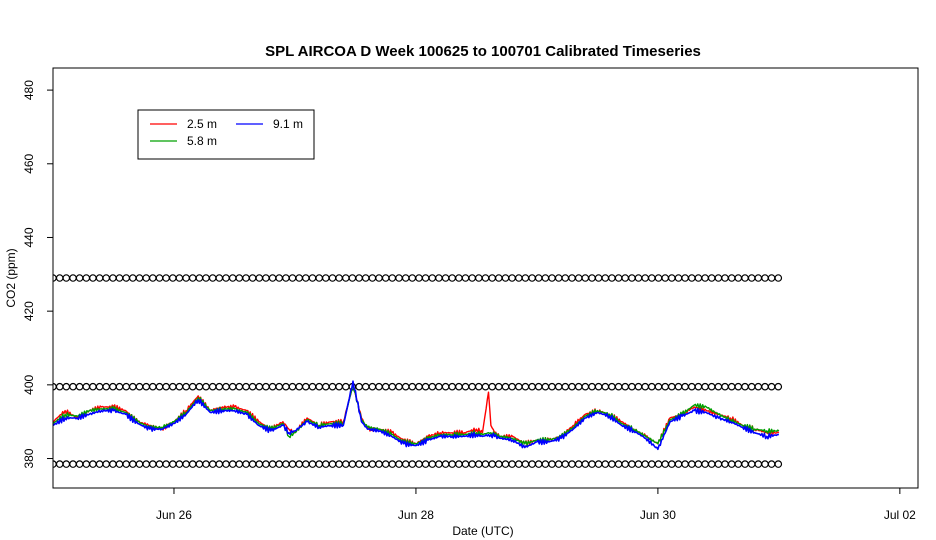 The image size is (936, 540). Describe the element at coordinates (29, 385) in the screenshot. I see `y-tick-label: 400` at that location.